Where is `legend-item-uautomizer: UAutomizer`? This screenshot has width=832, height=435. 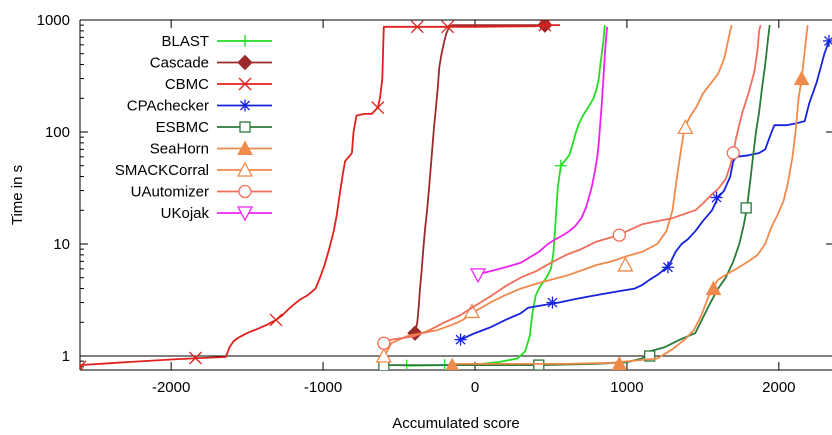
legend-item-uautomizer: UAutomizer is located at coordinates (201, 192).